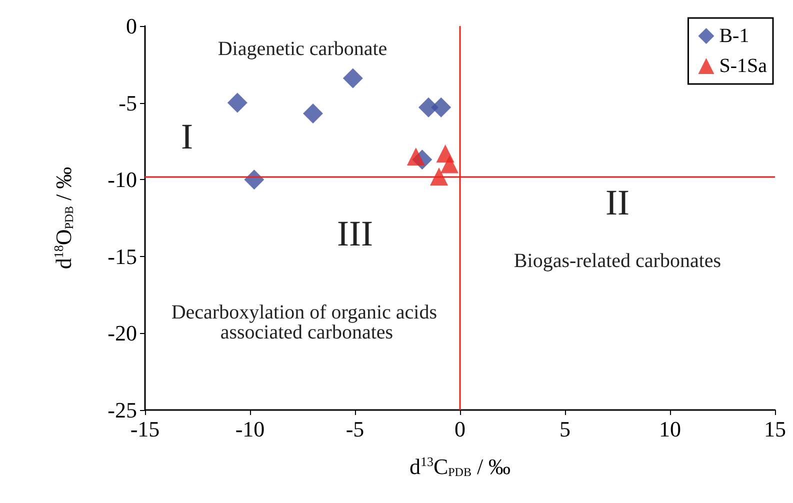 Image resolution: width=793 pixels, height=503 pixels. Describe the element at coordinates (122, 179) in the screenshot. I see `y-tick-label: -10` at that location.